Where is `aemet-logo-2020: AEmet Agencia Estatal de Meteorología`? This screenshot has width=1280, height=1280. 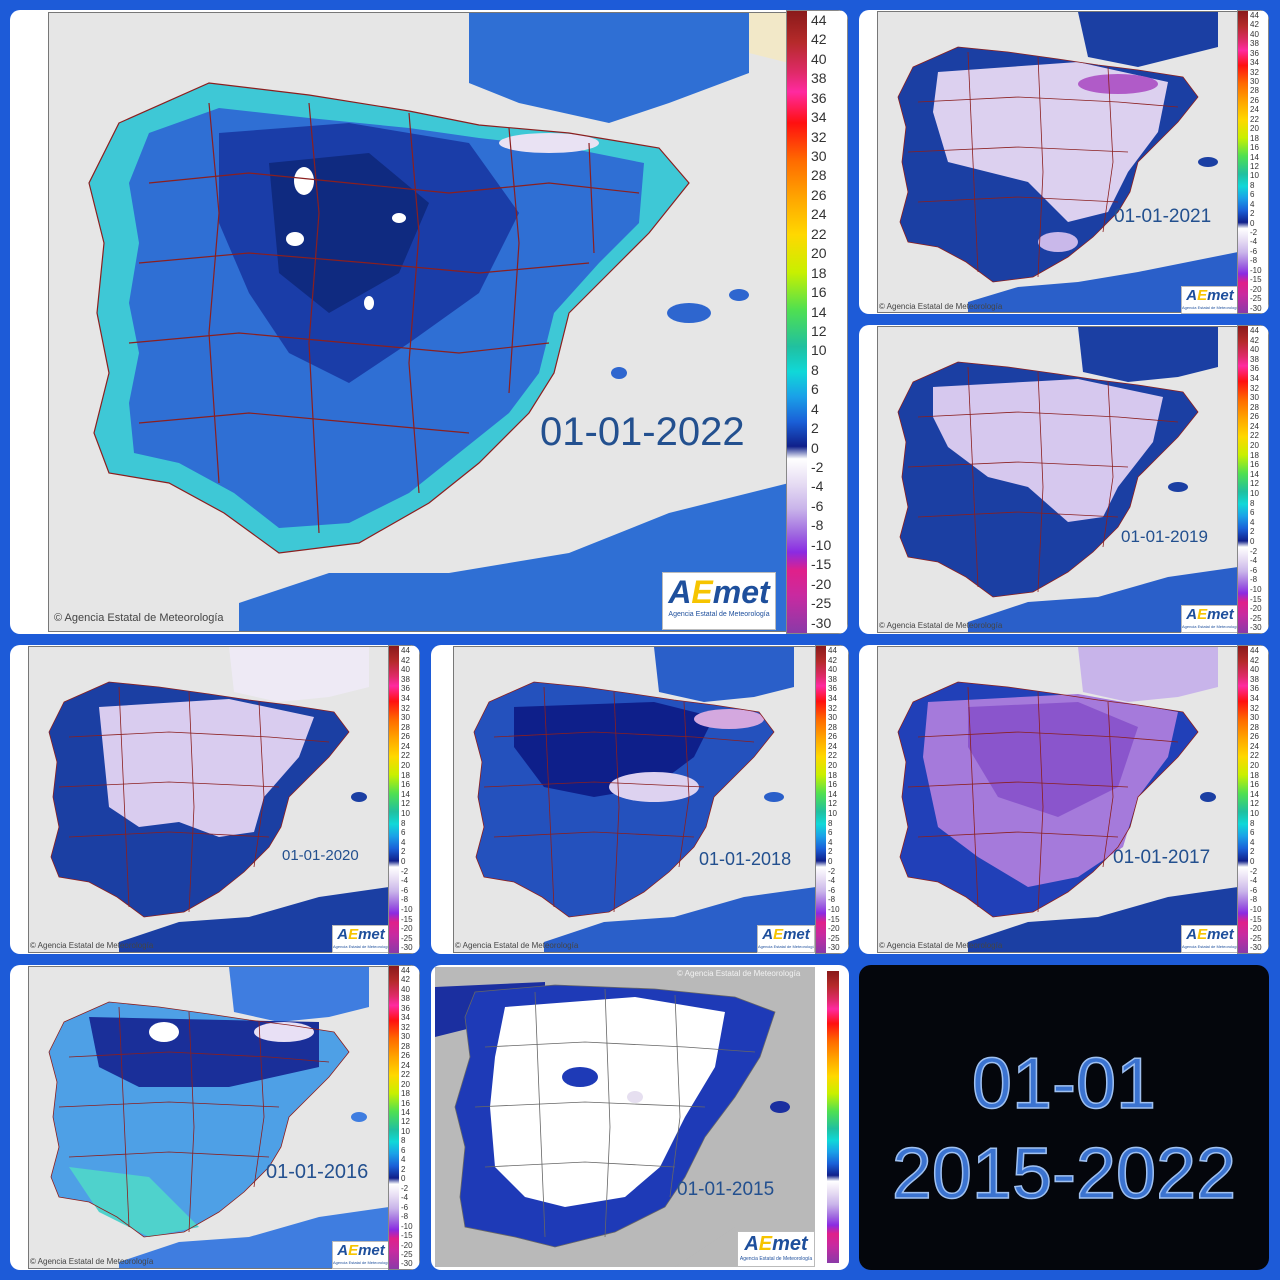 aemet-logo-2020: AEmet Agencia Estatal de Meteorología is located at coordinates (361, 939).